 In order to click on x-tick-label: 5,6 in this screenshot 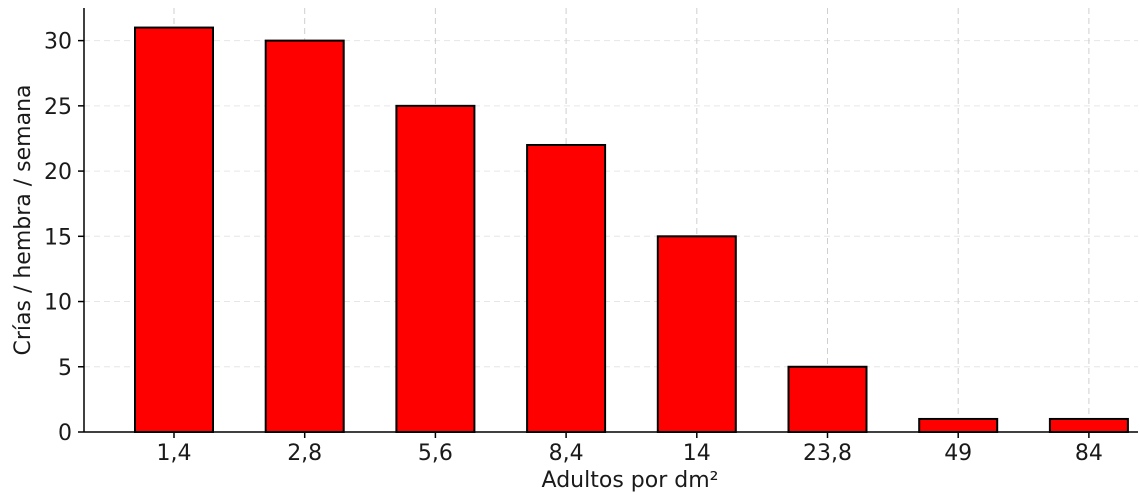, I will do `click(435, 453)`.